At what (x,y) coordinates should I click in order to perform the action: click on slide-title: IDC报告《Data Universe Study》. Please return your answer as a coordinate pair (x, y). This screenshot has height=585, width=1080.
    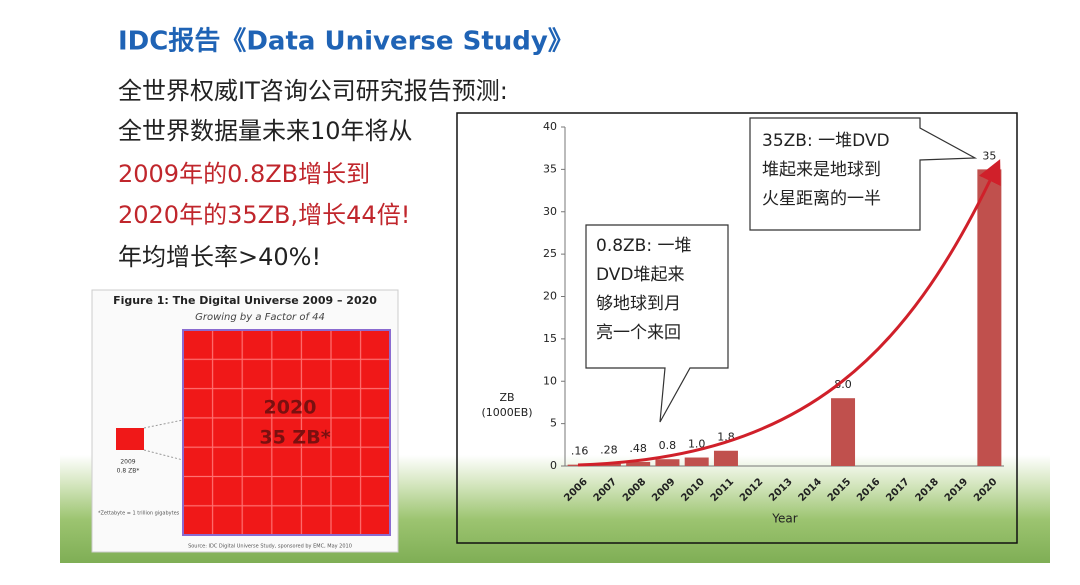
    Looking at the image, I should click on (346, 41).